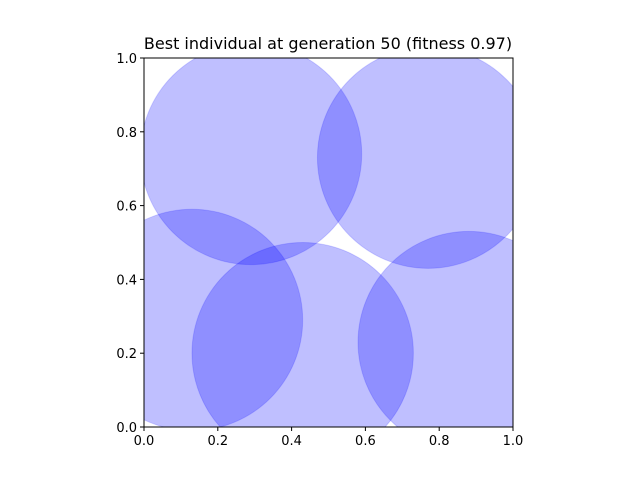 This screenshot has height=480, width=640. What do you see at coordinates (513, 441) in the screenshot?
I see `x-tick-label: 1.0` at bounding box center [513, 441].